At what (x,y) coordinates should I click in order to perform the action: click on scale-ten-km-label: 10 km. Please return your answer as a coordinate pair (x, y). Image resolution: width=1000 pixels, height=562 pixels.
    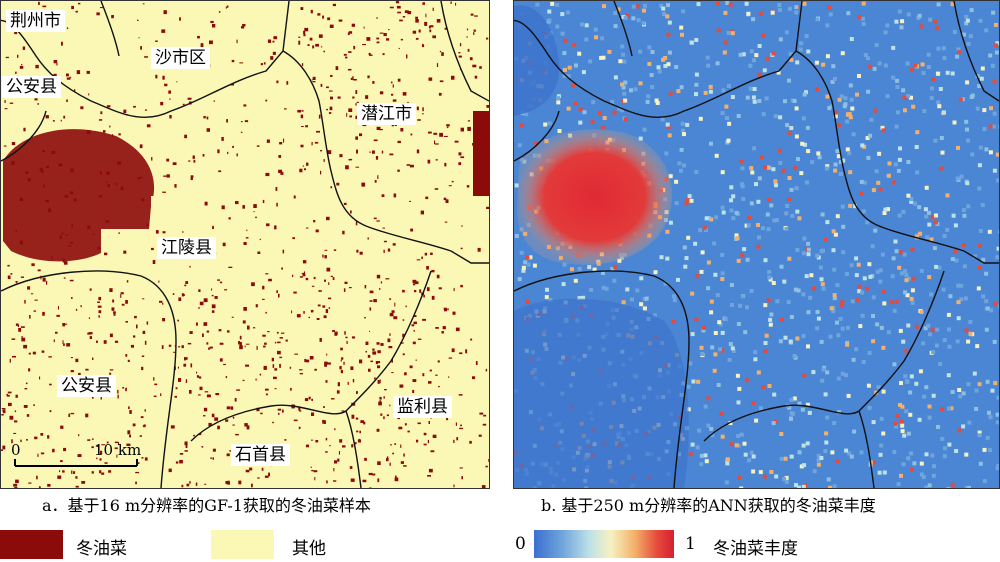
    Looking at the image, I should click on (118, 450).